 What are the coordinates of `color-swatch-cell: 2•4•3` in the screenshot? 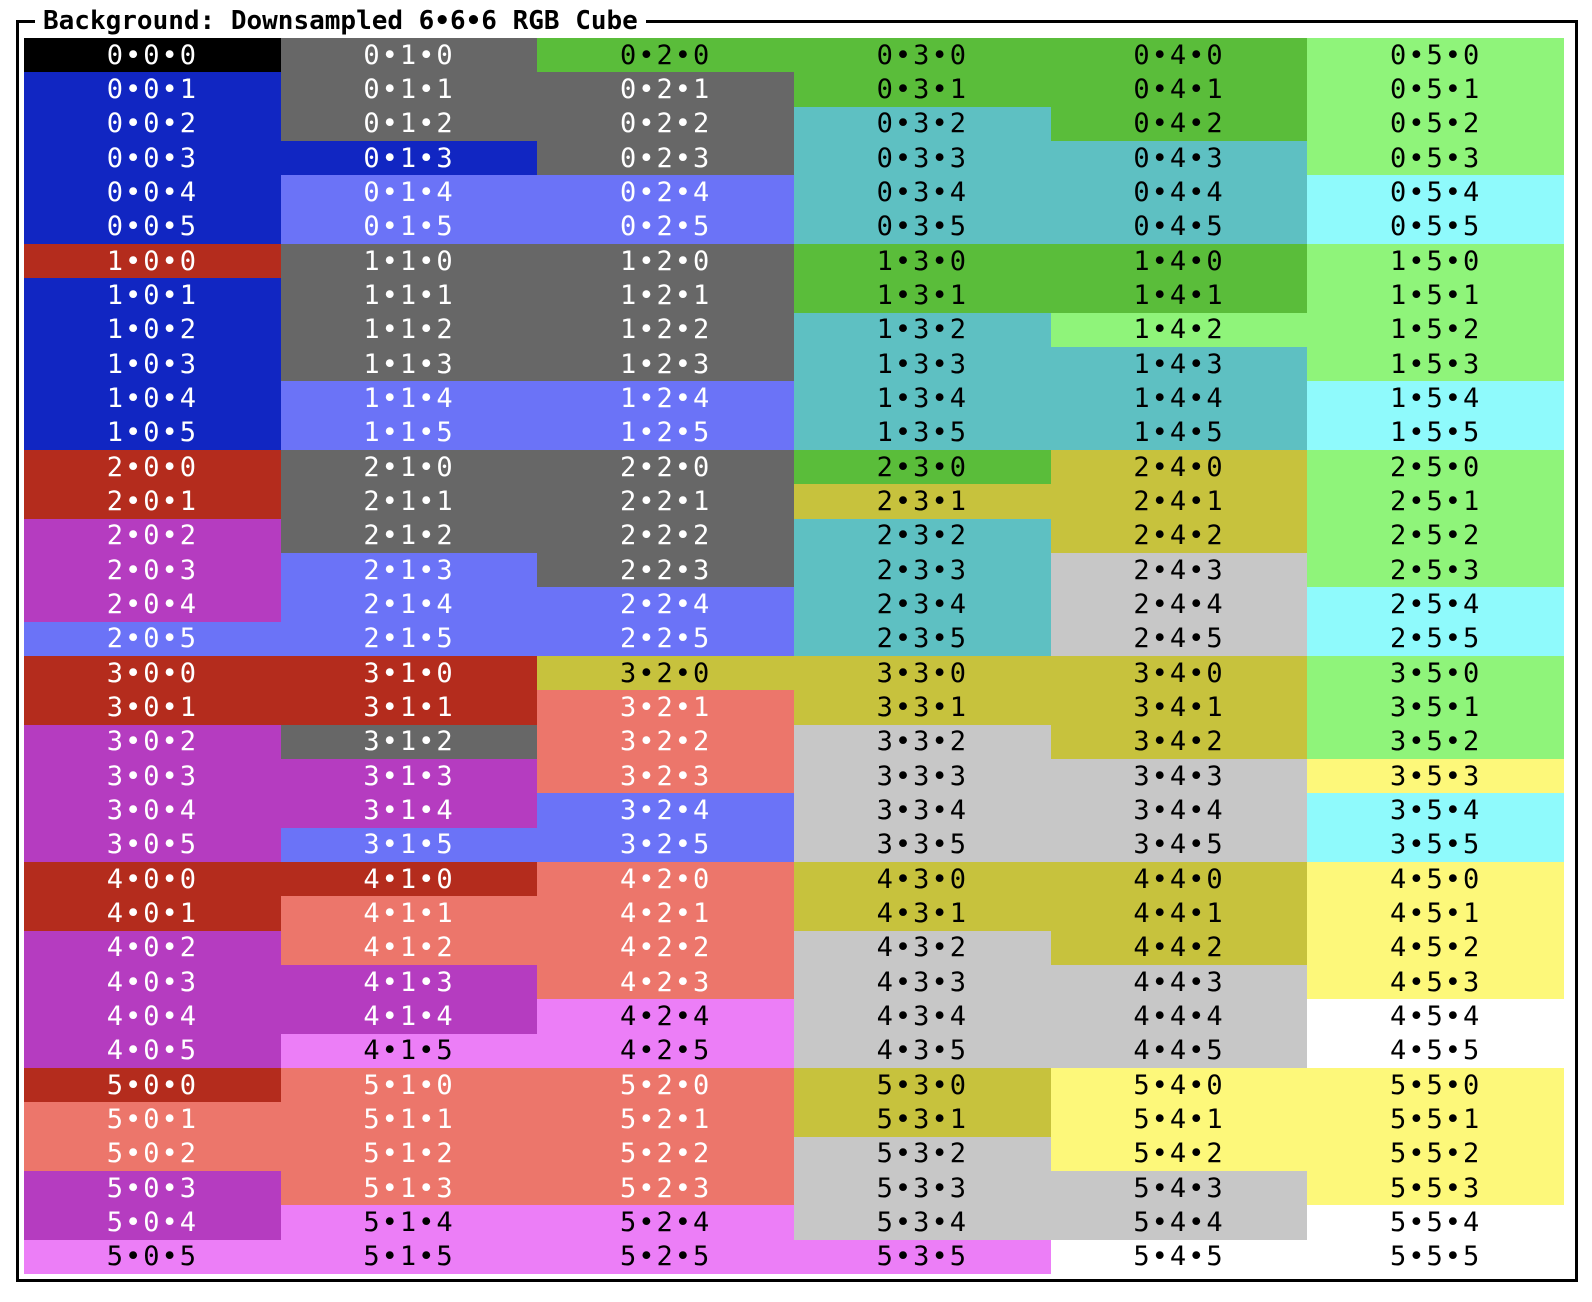 It's located at (1179, 570).